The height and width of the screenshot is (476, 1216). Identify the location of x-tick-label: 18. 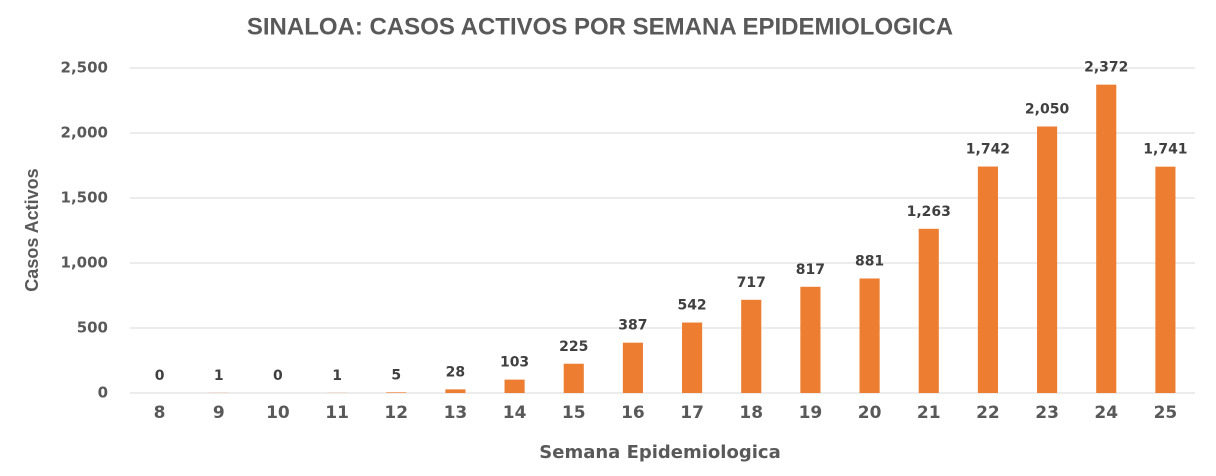
(751, 413).